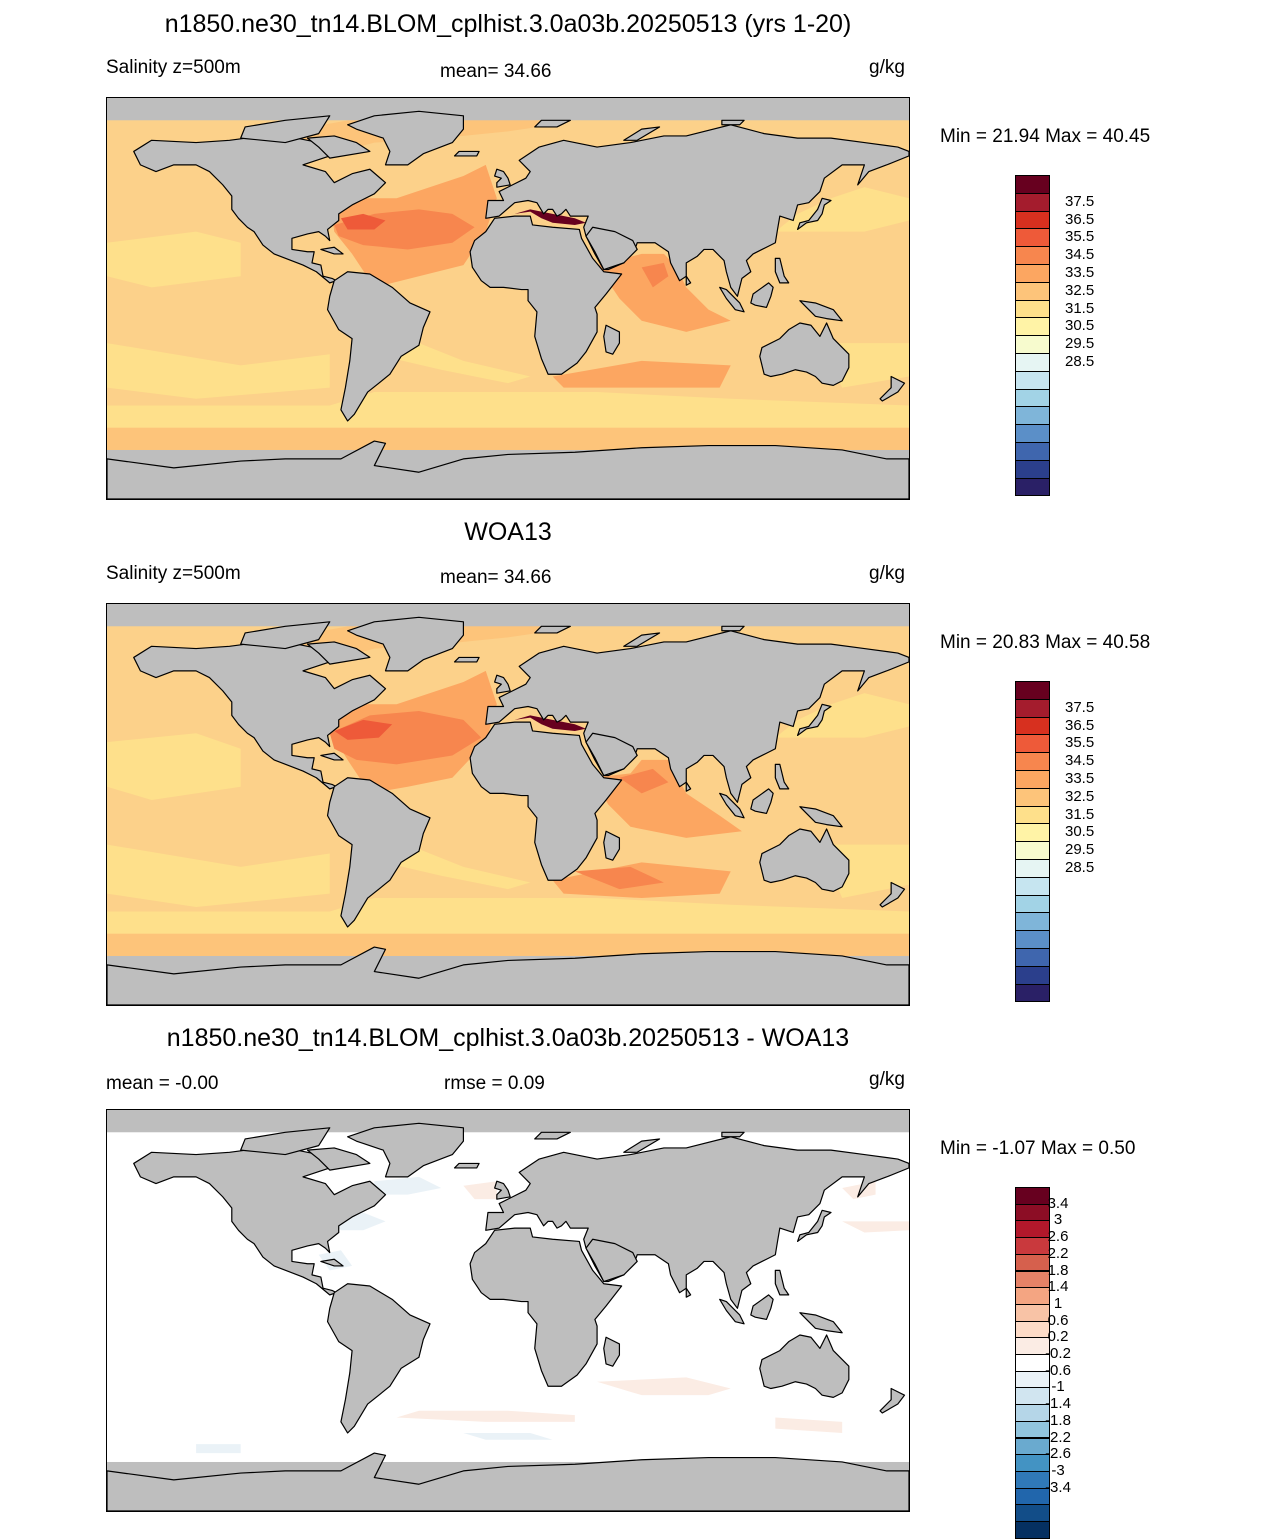 The image size is (1285, 1539). What do you see at coordinates (733, 1134) in the screenshot?
I see `landmass-severnaya` at bounding box center [733, 1134].